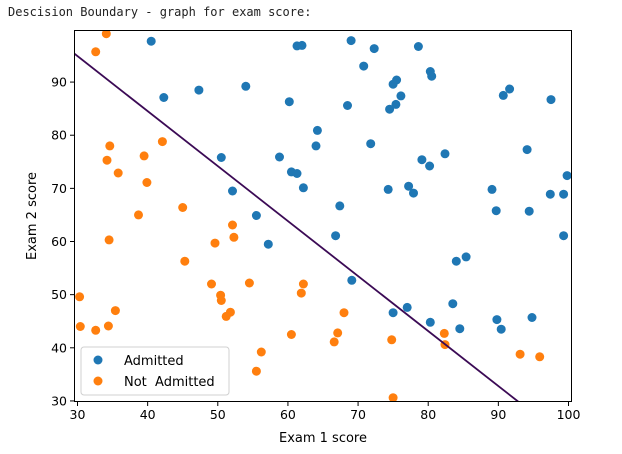 The image size is (622, 454). I want to click on x-tick-label: 70, so click(358, 414).